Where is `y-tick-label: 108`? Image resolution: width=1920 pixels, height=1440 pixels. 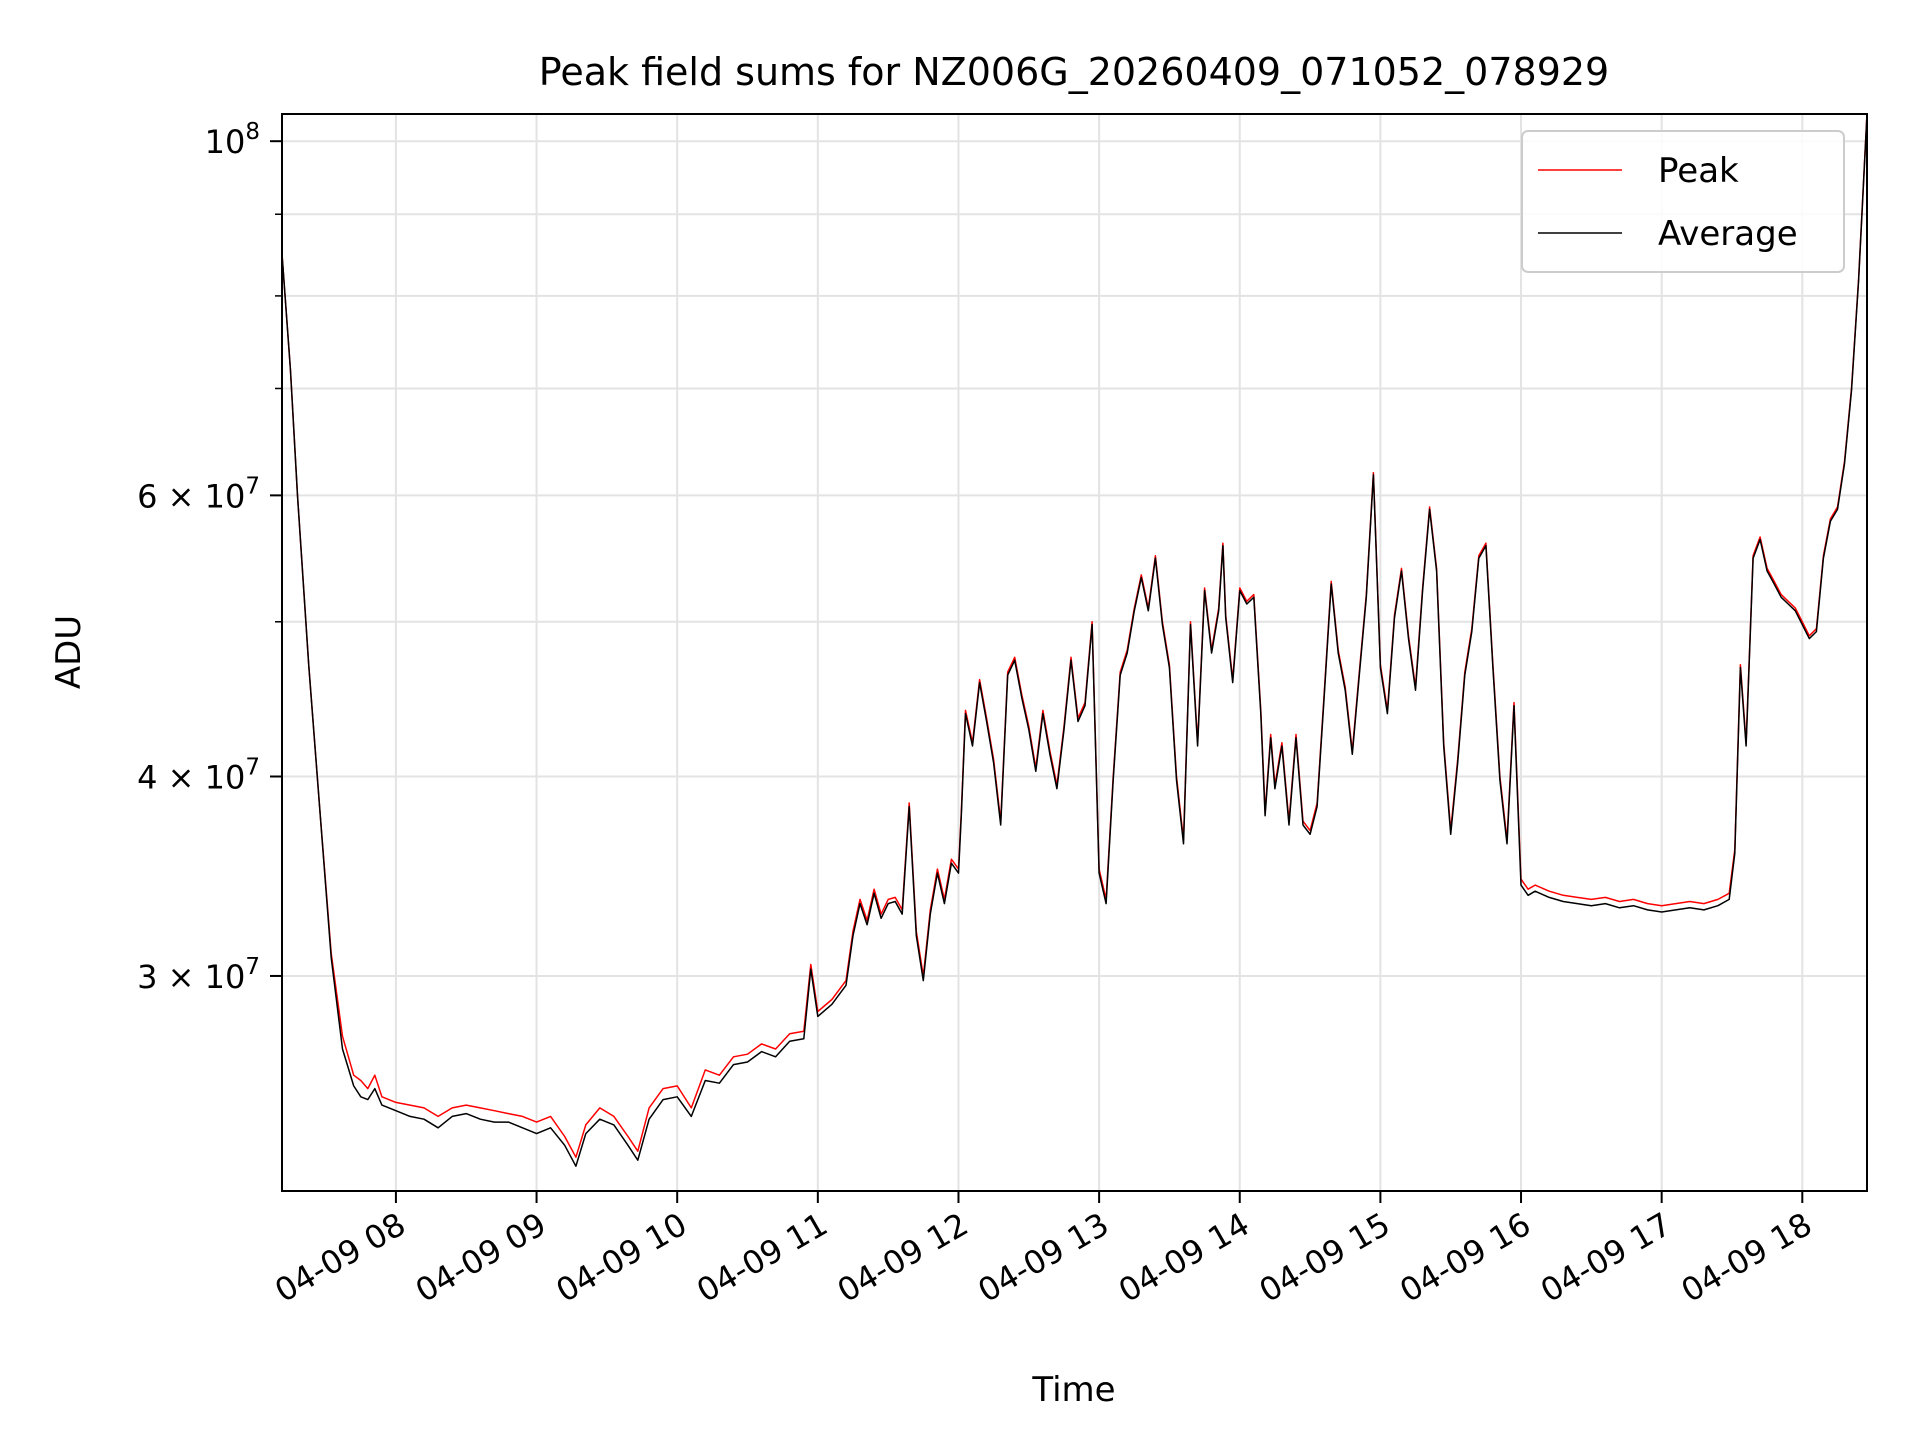 y-tick-label: 108 is located at coordinates (232, 140).